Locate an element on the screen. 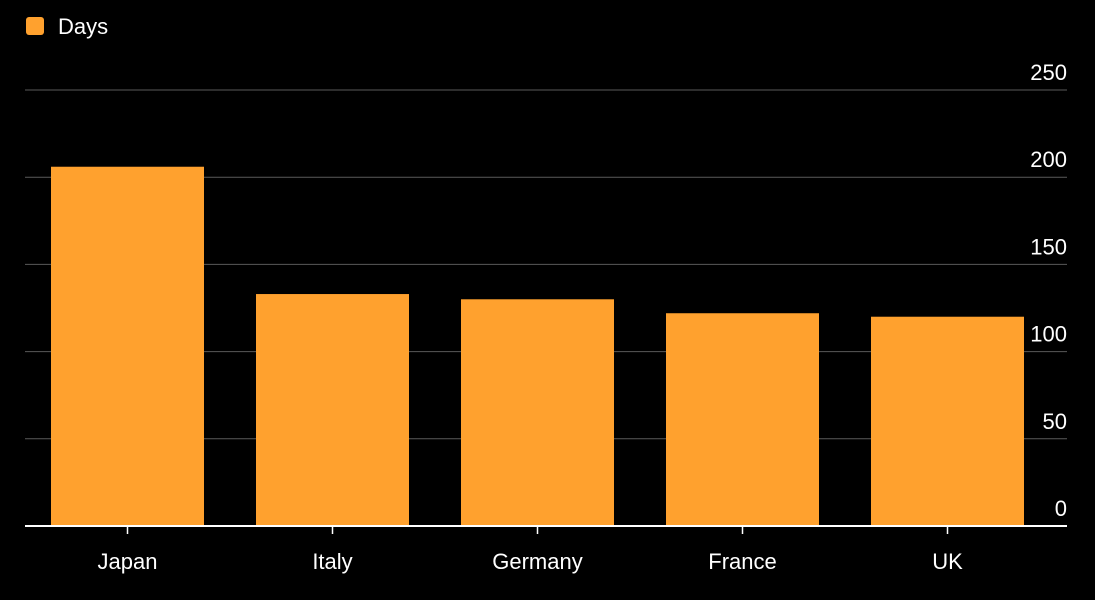  x-tick-label-france: France is located at coordinates (742, 561).